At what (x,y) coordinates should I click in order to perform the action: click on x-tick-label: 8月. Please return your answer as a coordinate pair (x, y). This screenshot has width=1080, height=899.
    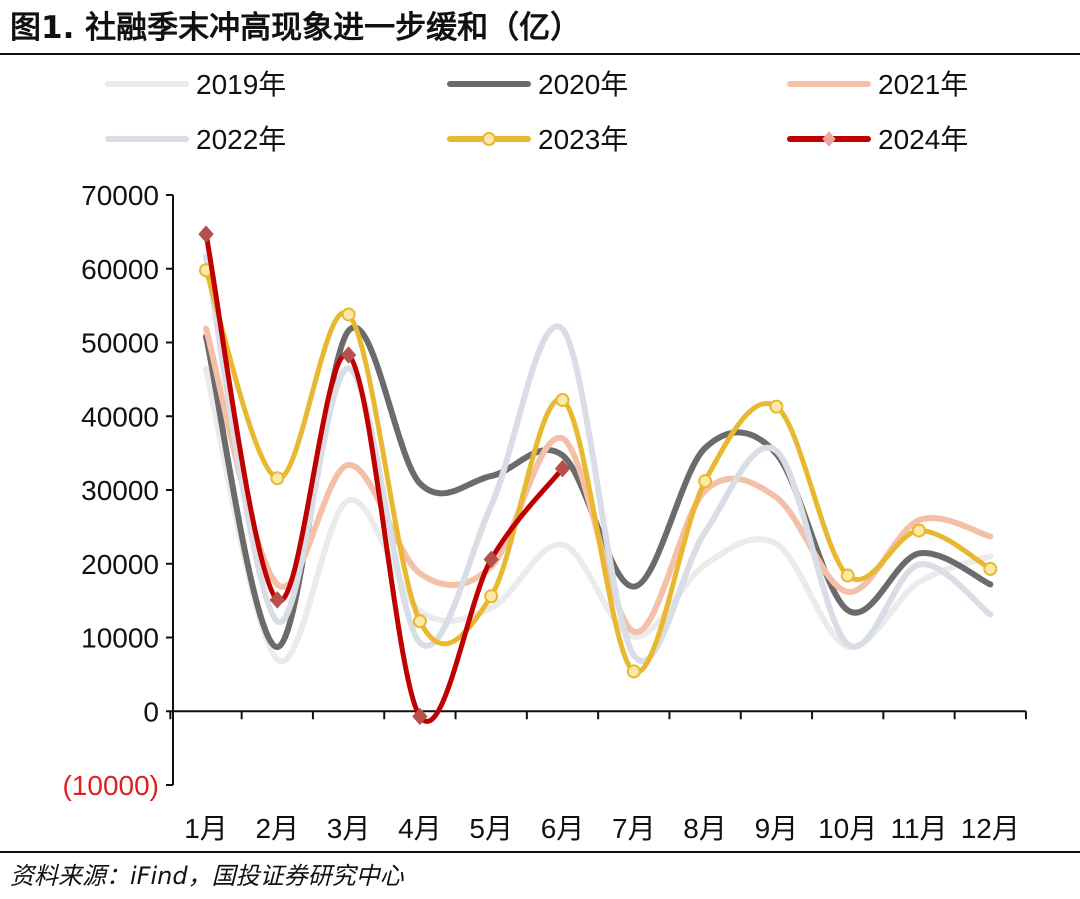
    Looking at the image, I should click on (705, 828).